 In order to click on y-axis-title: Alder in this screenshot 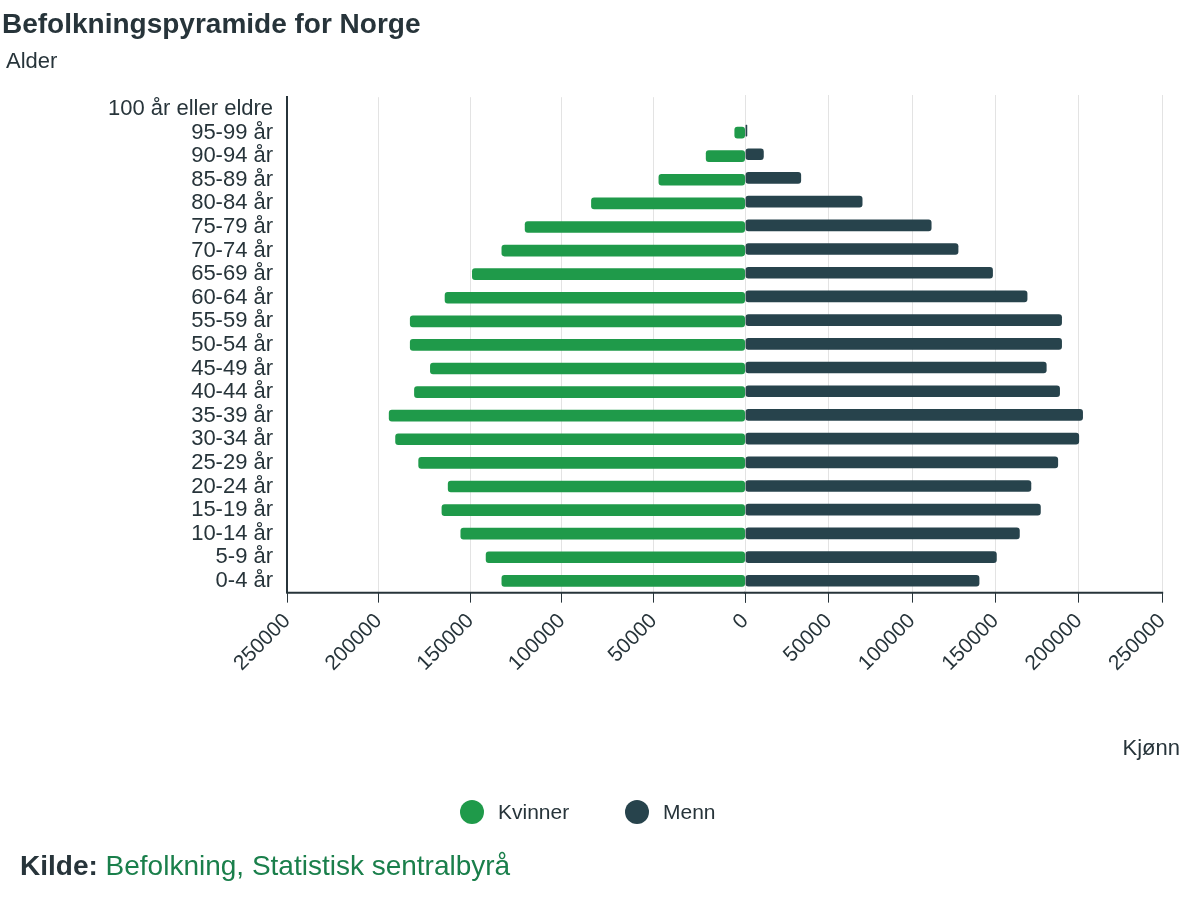, I will do `click(32, 61)`.